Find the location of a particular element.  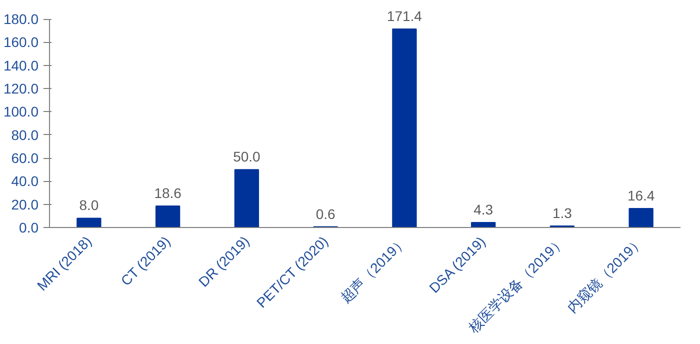

y-tick-label: 20.0 is located at coordinates (25, 204).